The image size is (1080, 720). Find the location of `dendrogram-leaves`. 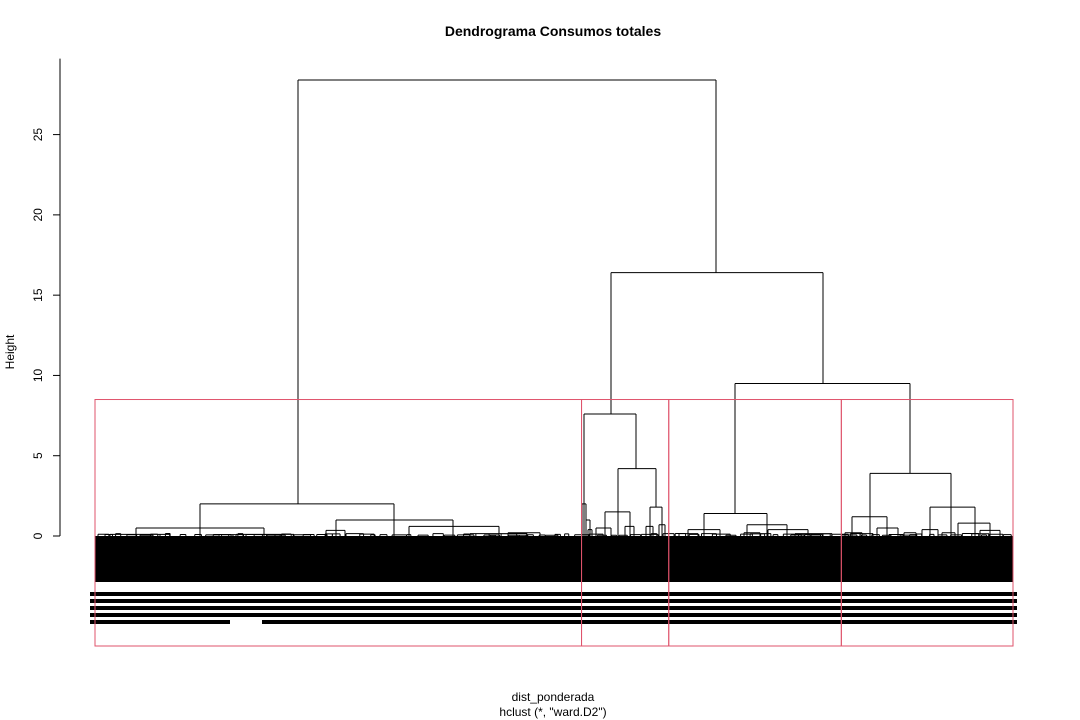

dendrogram-leaves is located at coordinates (553, 581).